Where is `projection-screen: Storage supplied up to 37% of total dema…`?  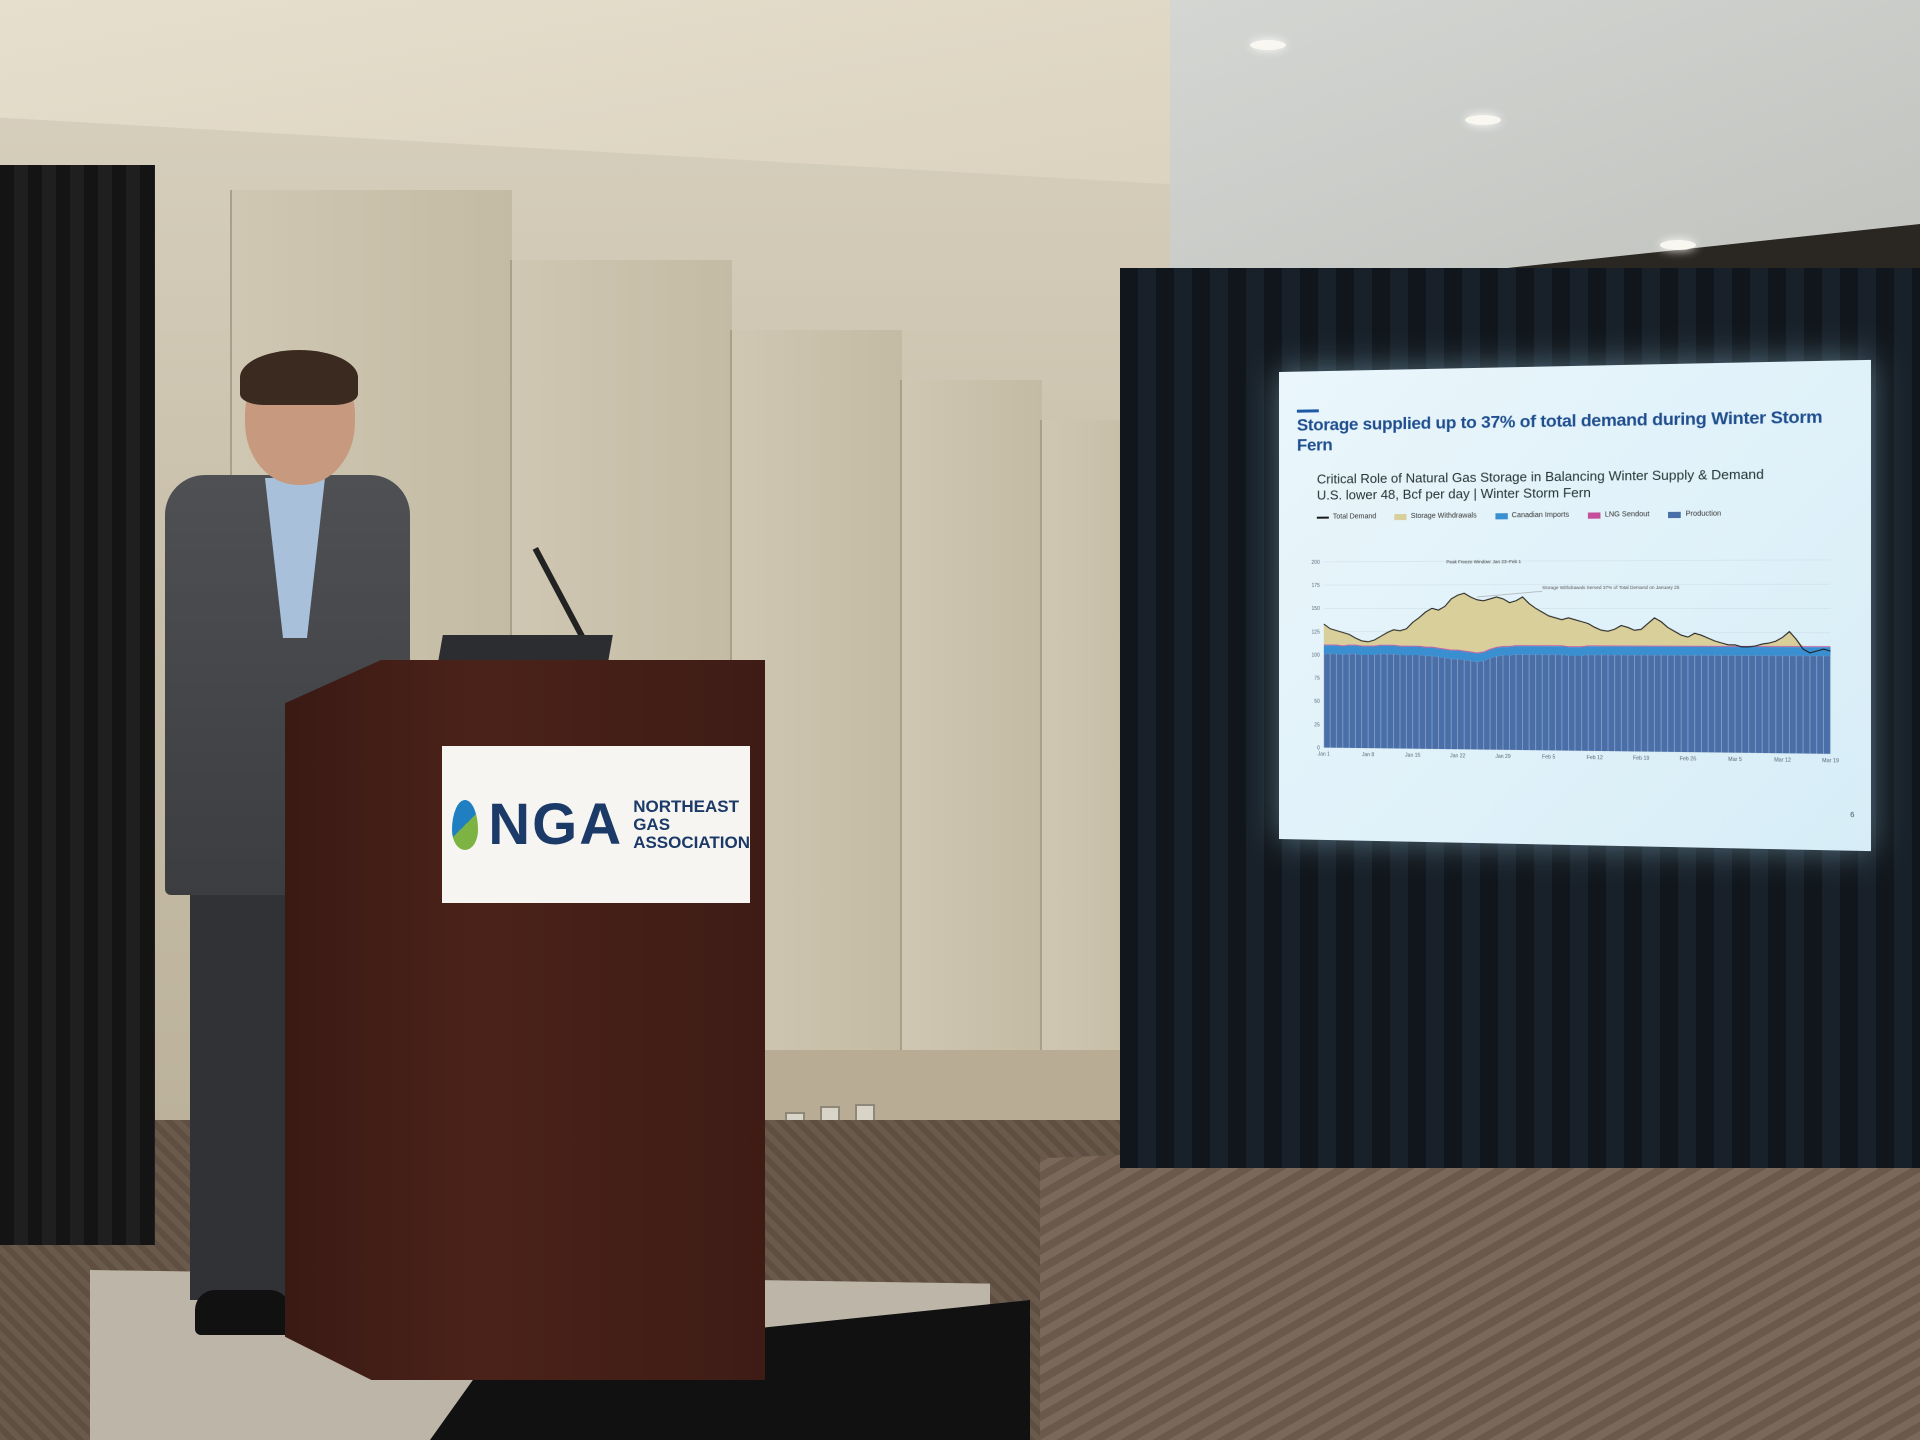 projection-screen: Storage supplied up to 37% of total dema… is located at coordinates (1575, 605).